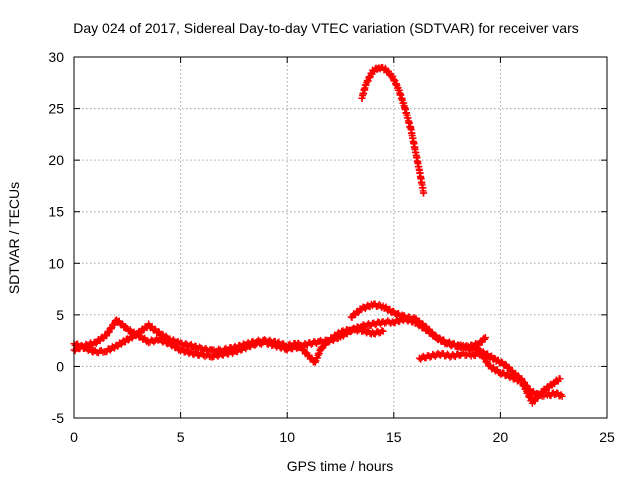 The width and height of the screenshot is (640, 480). I want to click on series-track-e, so click(393, 130).